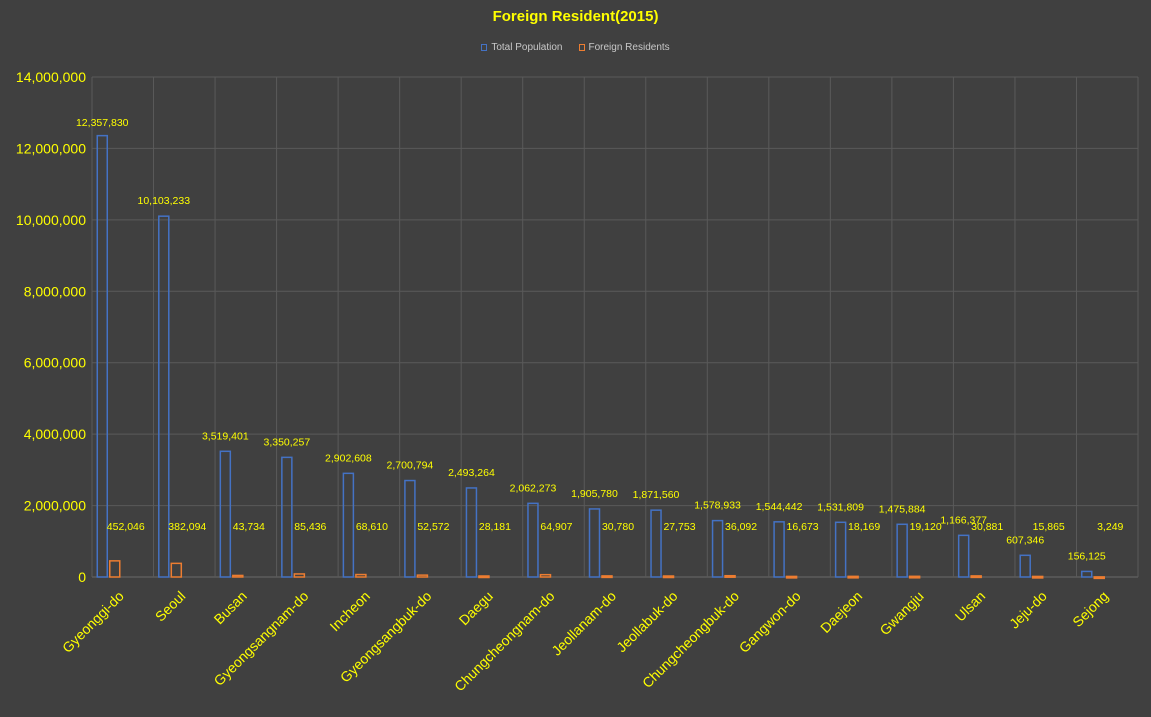 This screenshot has height=717, width=1151. Describe the element at coordinates (656, 495) in the screenshot. I see `data-label-total-population: 1,871,560` at that location.